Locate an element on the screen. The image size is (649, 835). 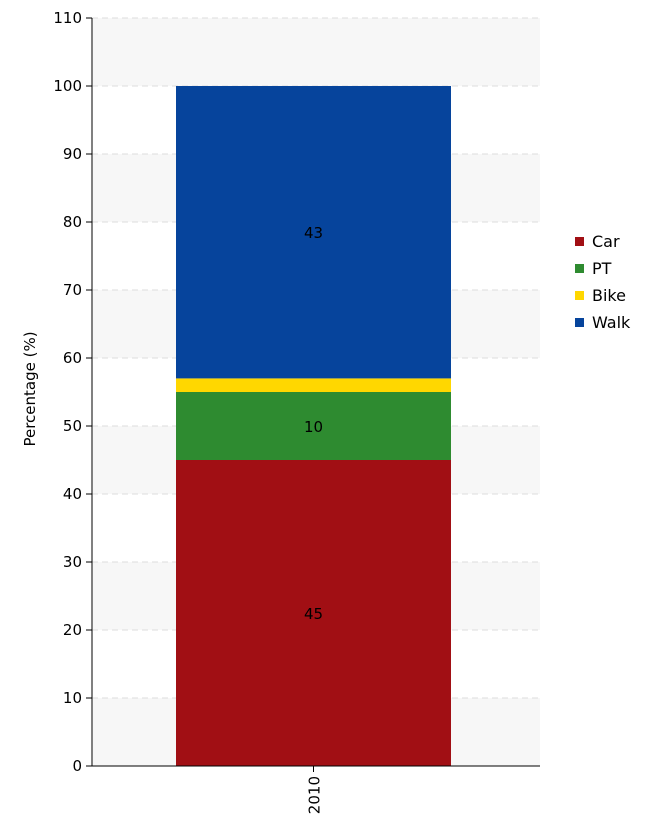
data-labels: 45 10 43 is located at coordinates (313, 423).